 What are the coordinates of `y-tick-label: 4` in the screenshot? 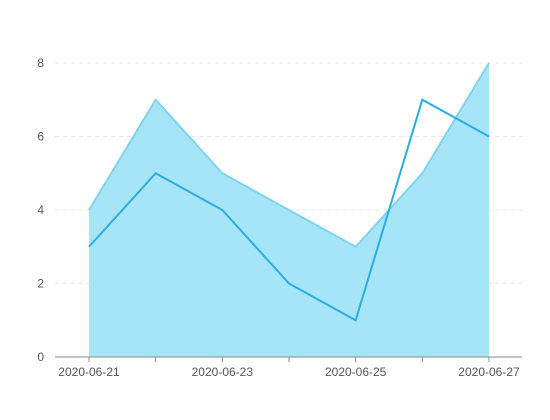 It's located at (40, 210).